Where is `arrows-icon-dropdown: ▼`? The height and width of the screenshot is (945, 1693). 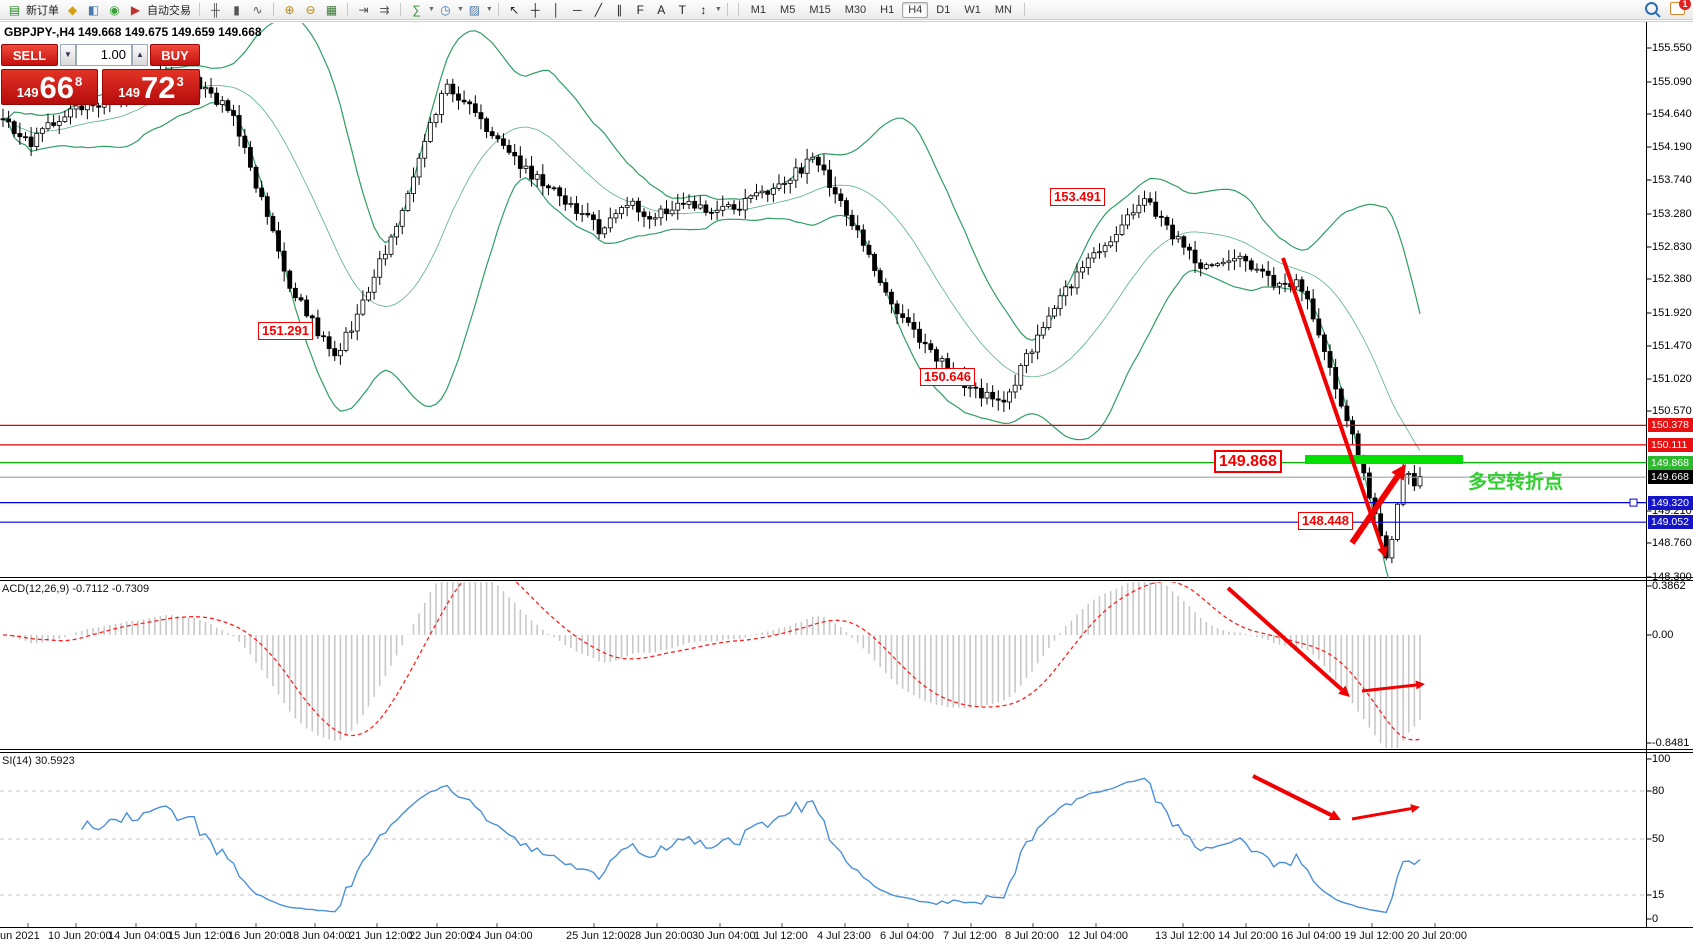
arrows-icon-dropdown: ▼ is located at coordinates (718, 9).